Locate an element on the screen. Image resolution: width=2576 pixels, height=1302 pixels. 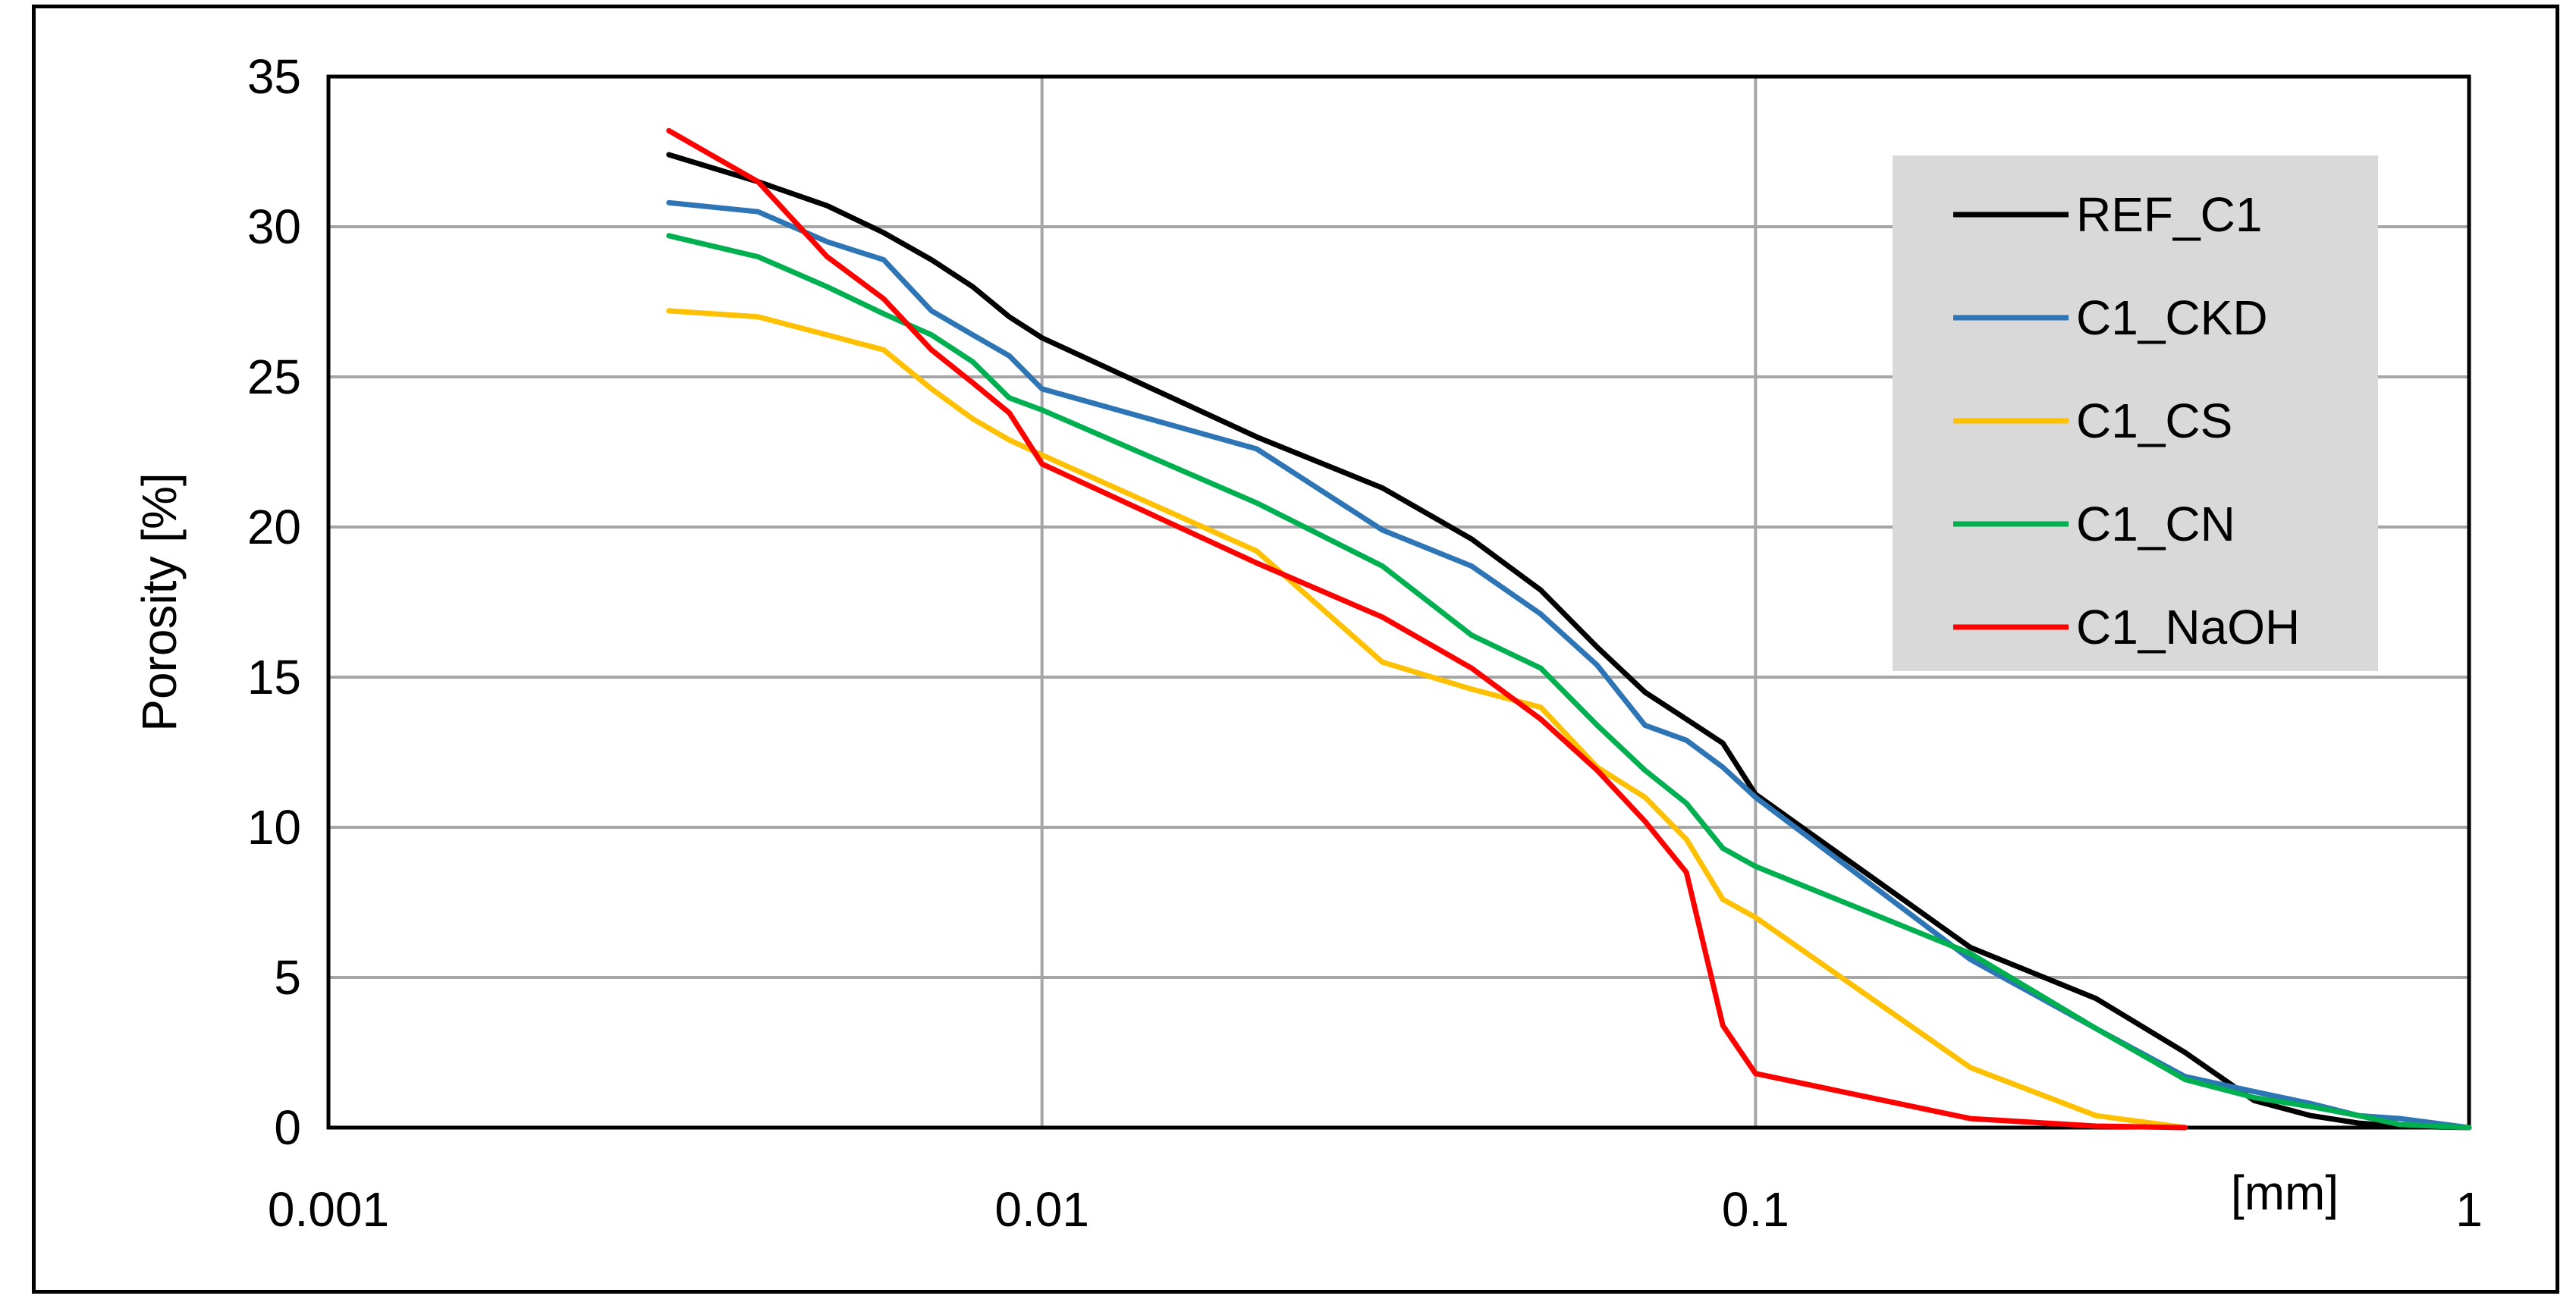
legend: REF_C1 C1_CKD C1_CS C1_CN C1_NaOH is located at coordinates (2135, 413).